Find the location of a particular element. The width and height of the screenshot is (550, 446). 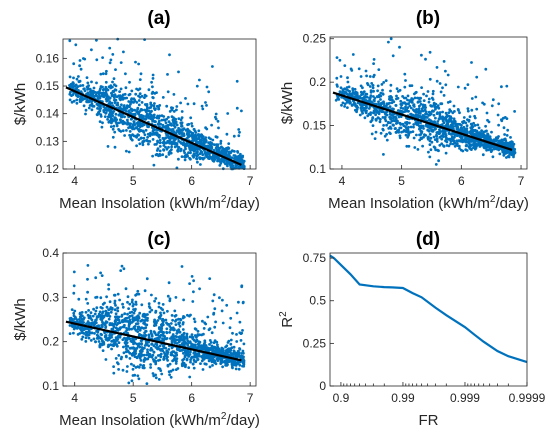

fit-line is located at coordinates (153, 341).